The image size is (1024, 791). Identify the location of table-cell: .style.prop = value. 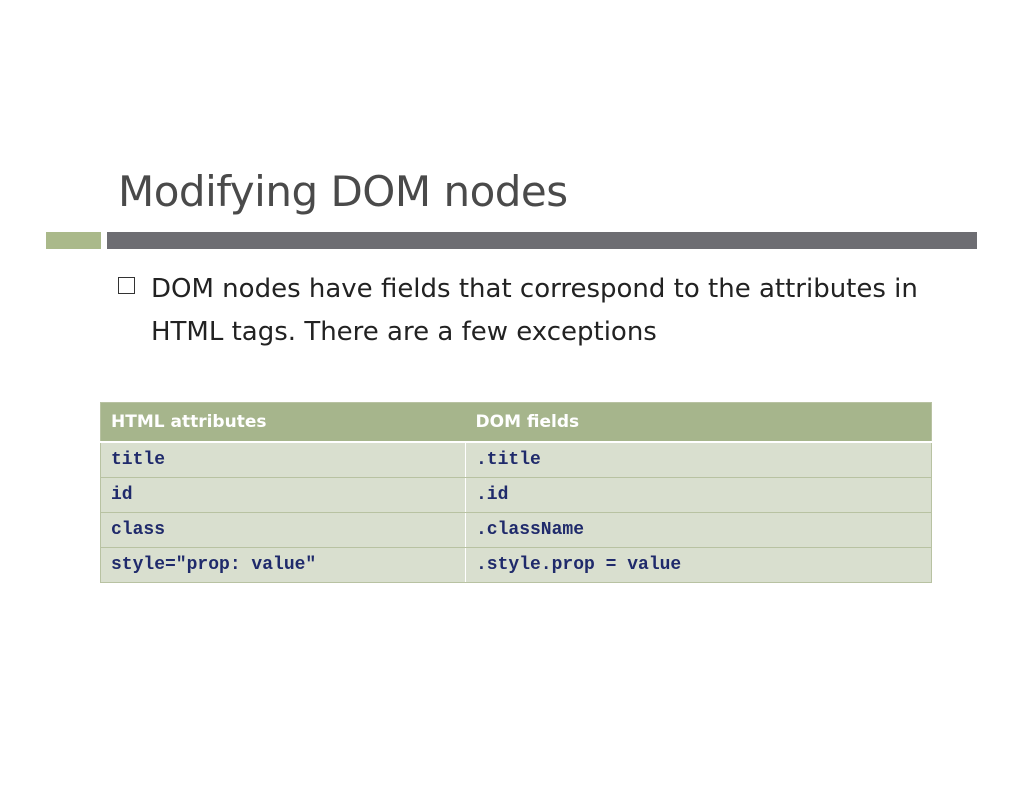
(698, 565).